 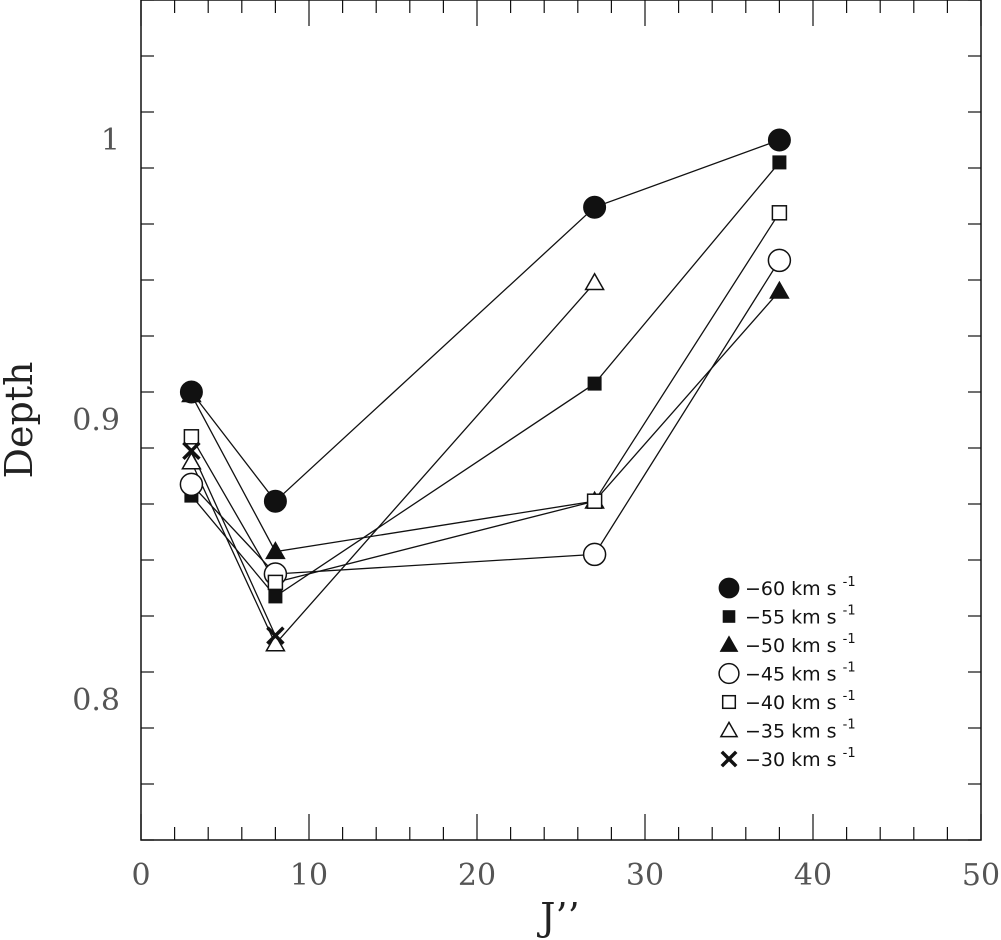 What do you see at coordinates (477, 875) in the screenshot?
I see `x-tick-label: 20` at bounding box center [477, 875].